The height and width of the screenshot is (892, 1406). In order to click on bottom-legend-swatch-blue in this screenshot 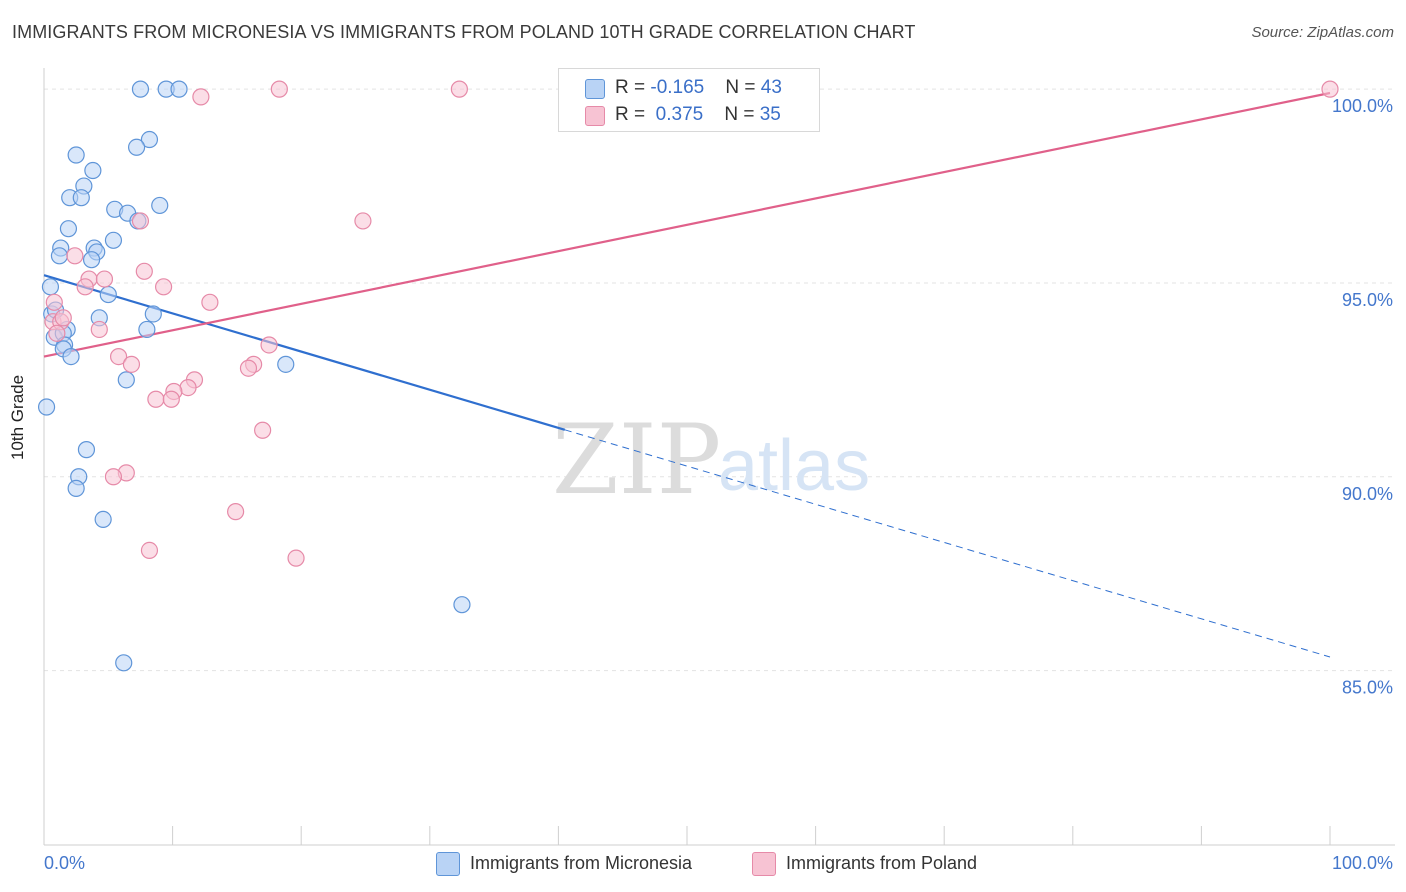, I will do `click(448, 864)`.